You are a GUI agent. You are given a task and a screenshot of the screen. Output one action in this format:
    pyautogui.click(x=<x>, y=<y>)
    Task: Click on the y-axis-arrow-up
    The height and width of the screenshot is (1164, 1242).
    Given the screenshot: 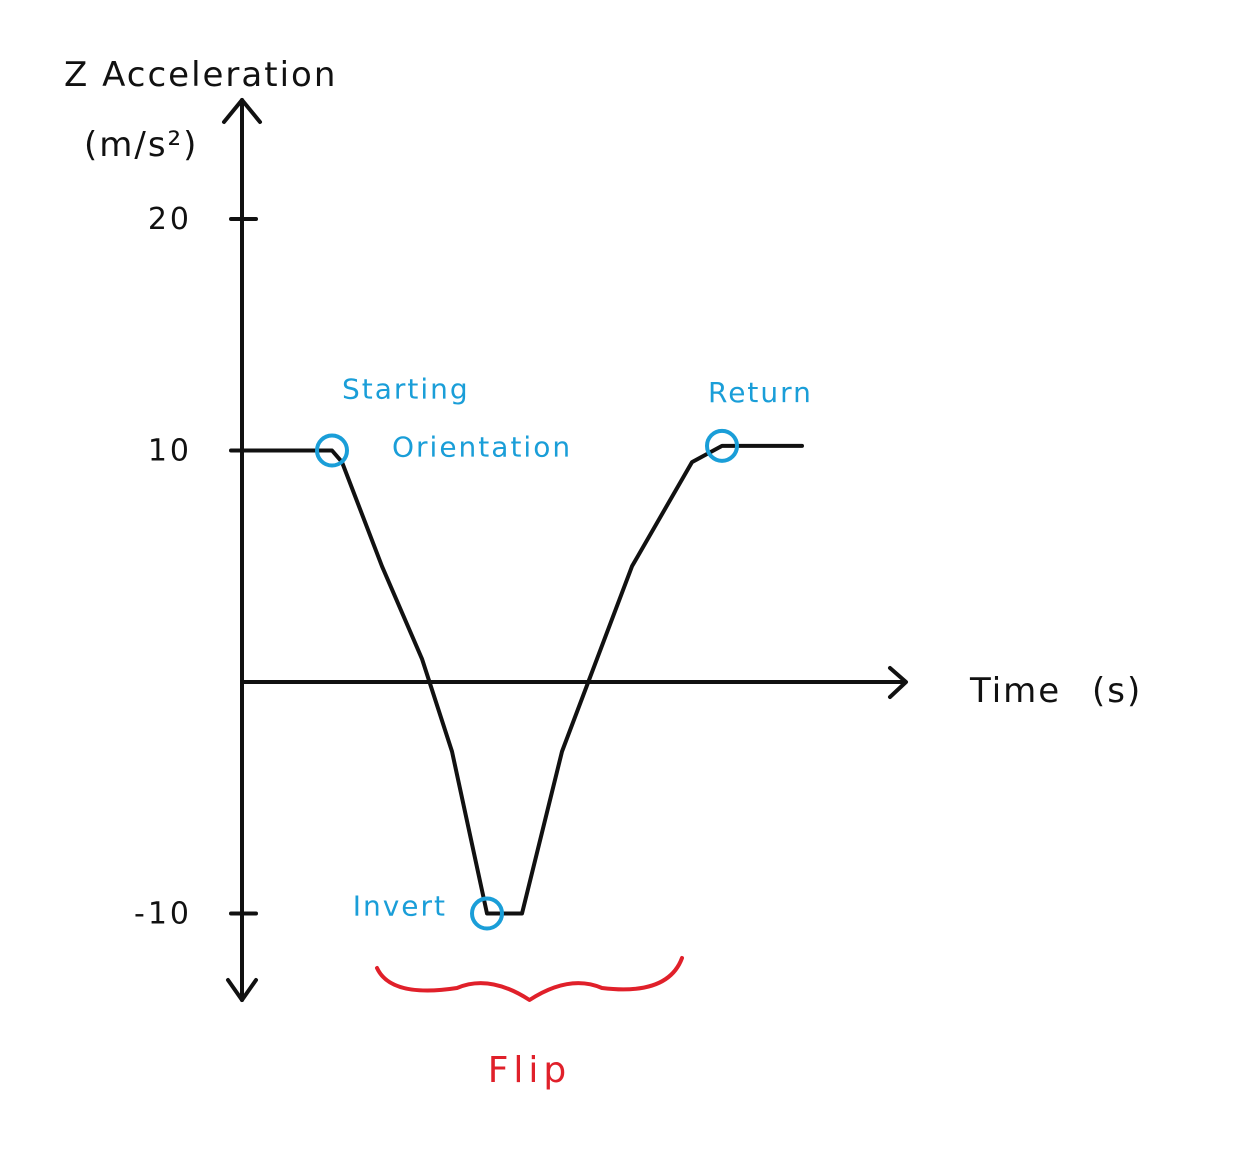 What is the action you would take?
    pyautogui.click(x=242, y=111)
    